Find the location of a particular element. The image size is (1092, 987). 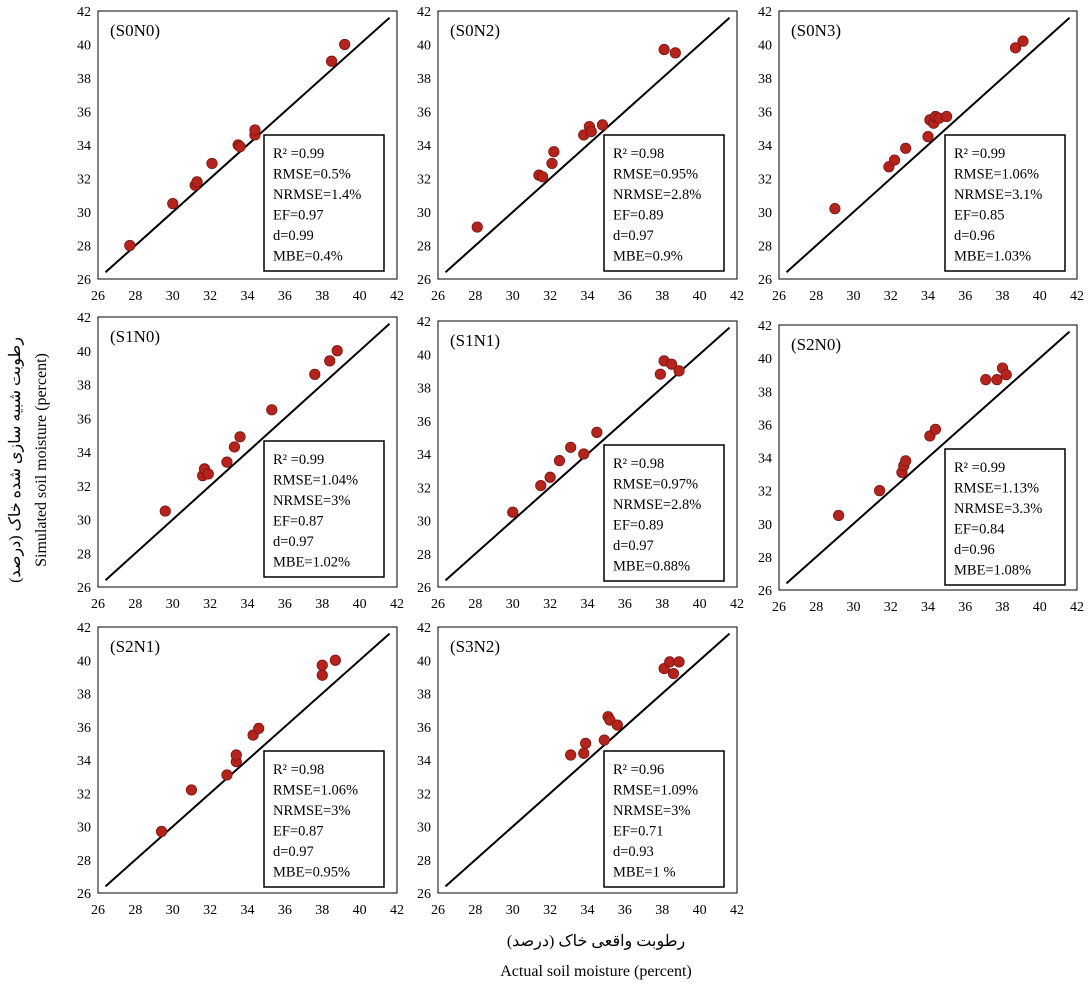

stat-line: R² =0.98 is located at coordinates (638, 464).